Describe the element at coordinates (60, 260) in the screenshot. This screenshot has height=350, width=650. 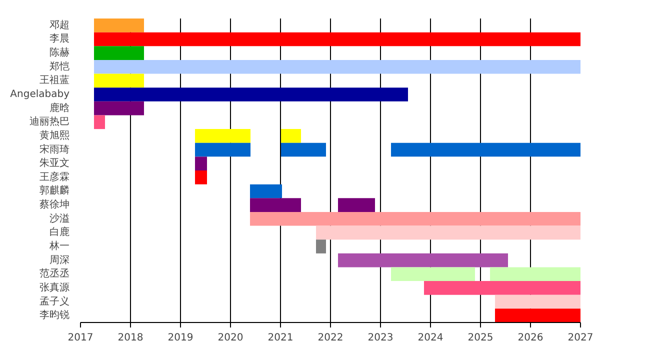
I see `y-tick-label: 周深` at that location.